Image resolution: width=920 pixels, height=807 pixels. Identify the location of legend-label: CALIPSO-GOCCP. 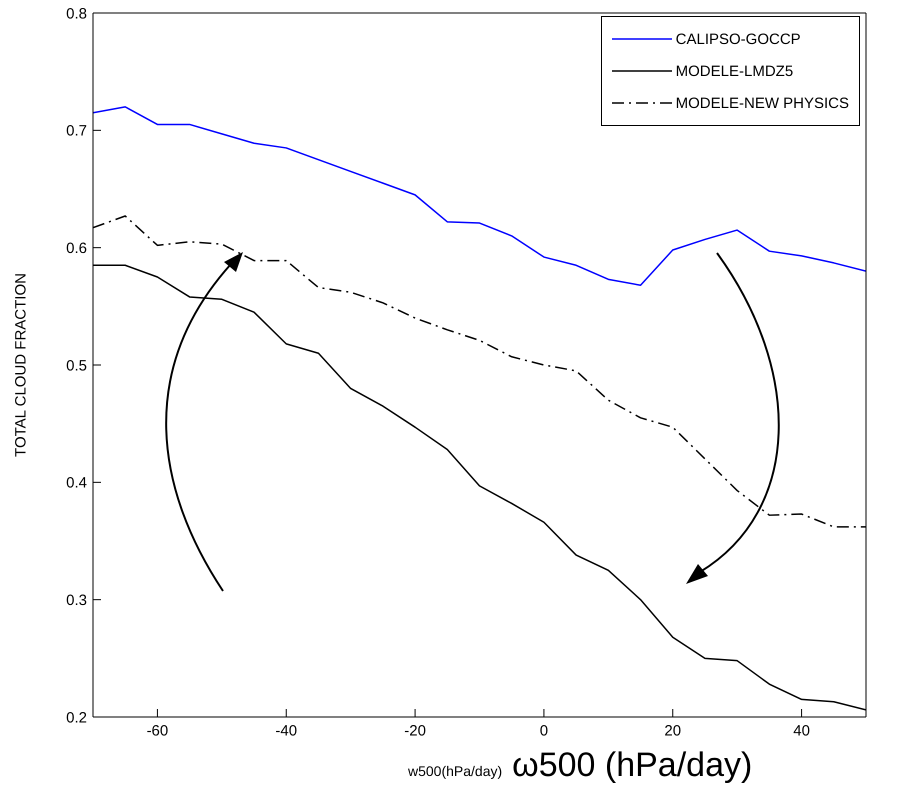
(738, 39).